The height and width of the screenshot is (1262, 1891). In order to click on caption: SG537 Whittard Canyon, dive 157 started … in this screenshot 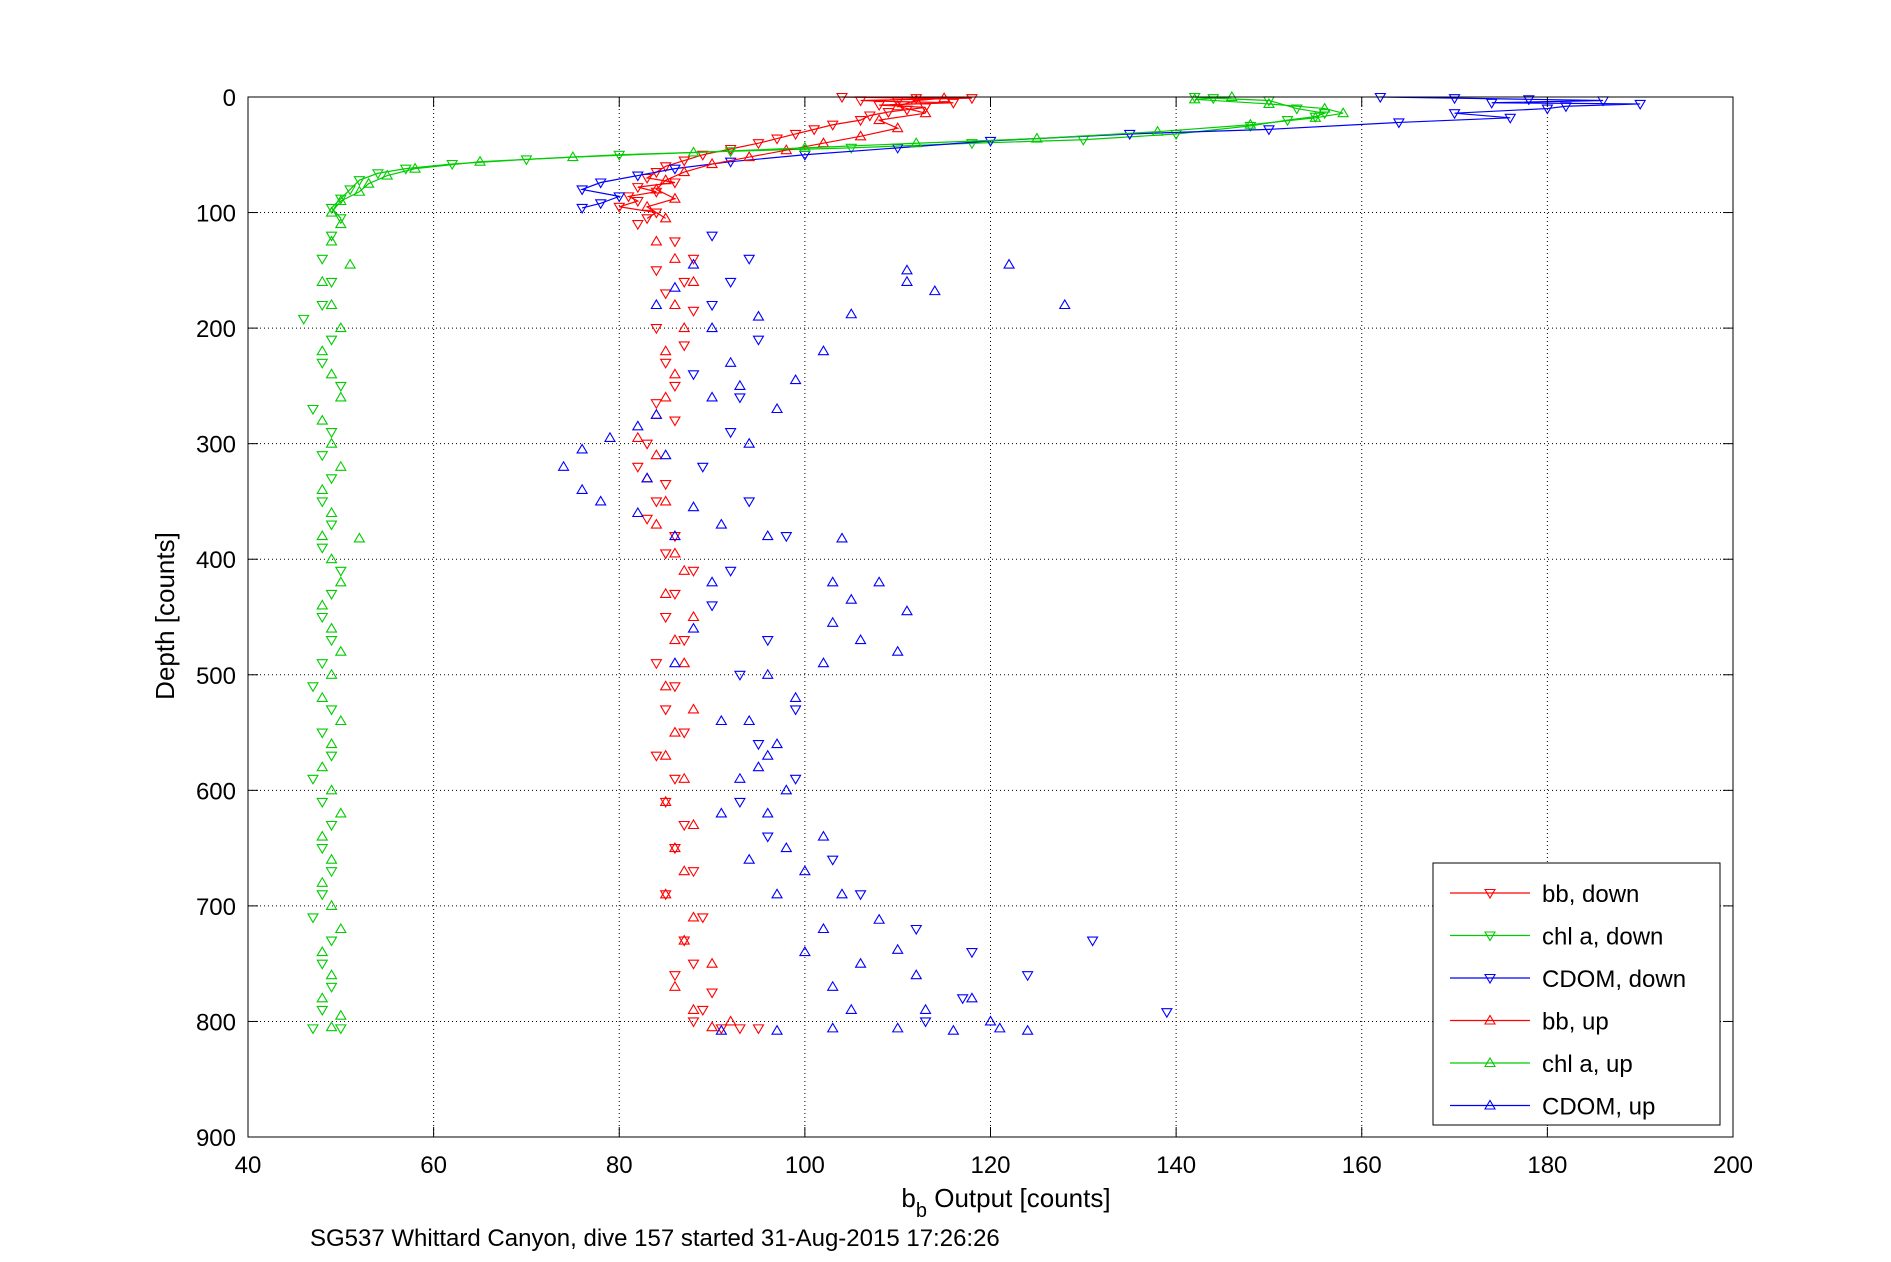, I will do `click(655, 1238)`.